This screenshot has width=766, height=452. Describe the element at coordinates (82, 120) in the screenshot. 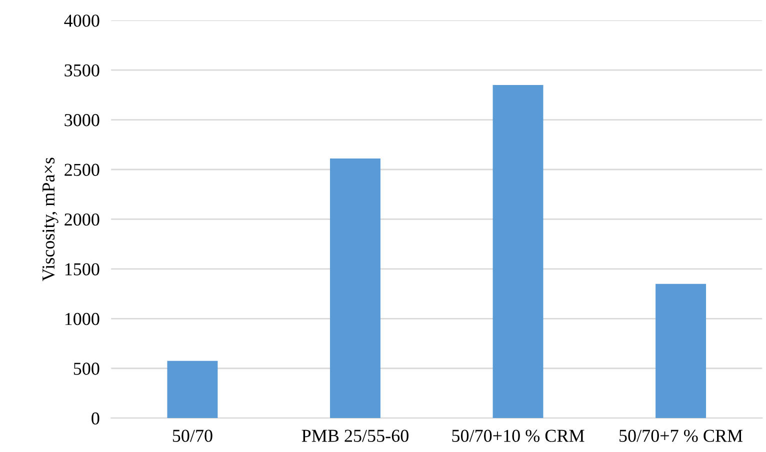

I see `y-tick-label: 3000` at that location.